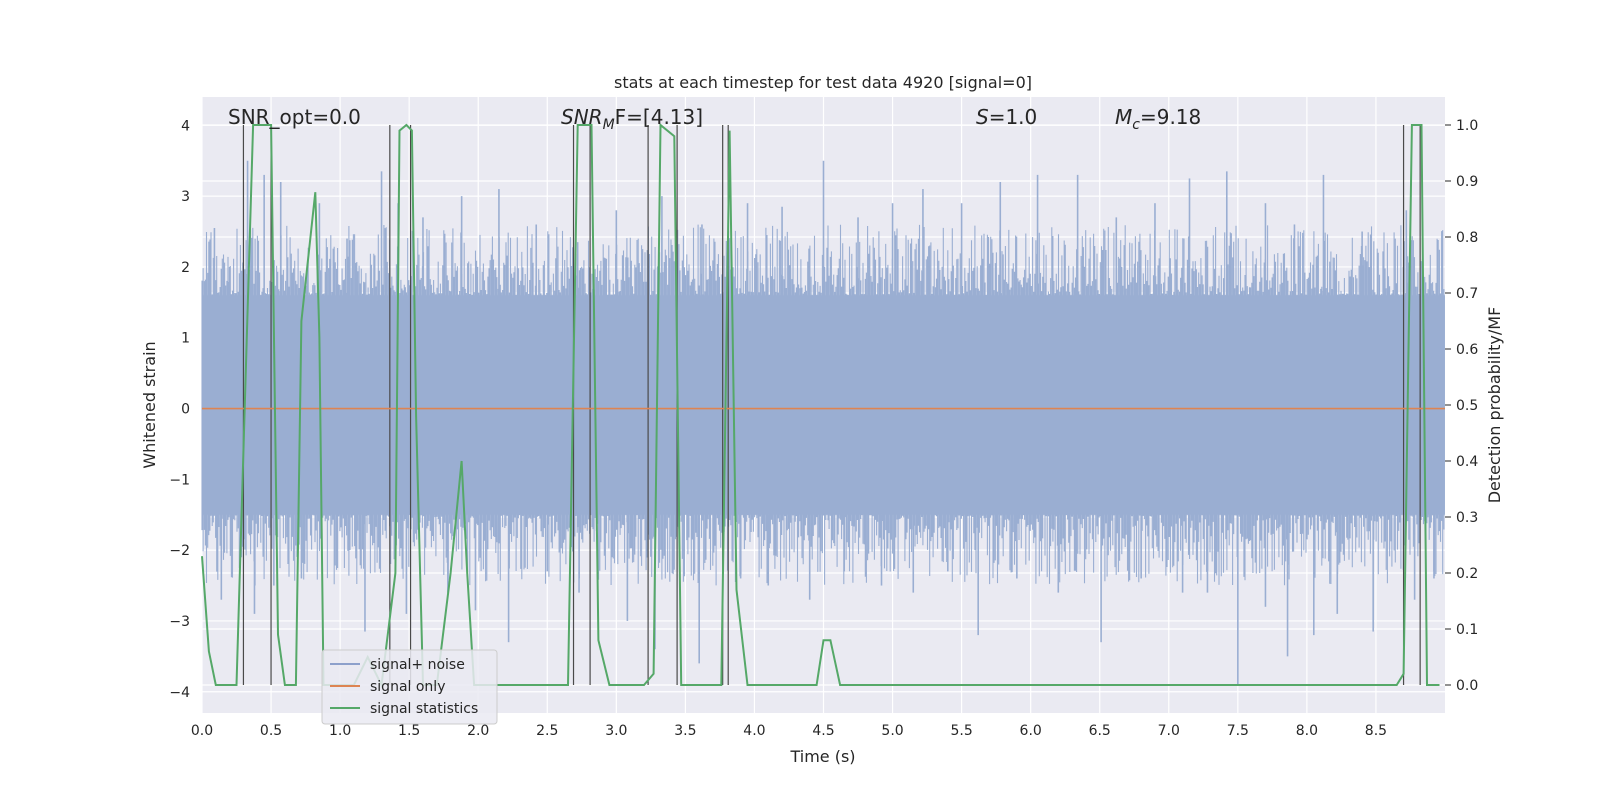 The image size is (1600, 800). What do you see at coordinates (179, 622) in the screenshot?
I see `y-tick-label: −3` at bounding box center [179, 622].